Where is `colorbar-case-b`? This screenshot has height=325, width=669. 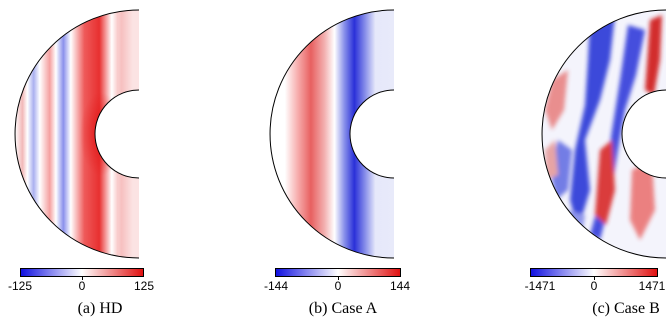
colorbar-case-b is located at coordinates (594, 272).